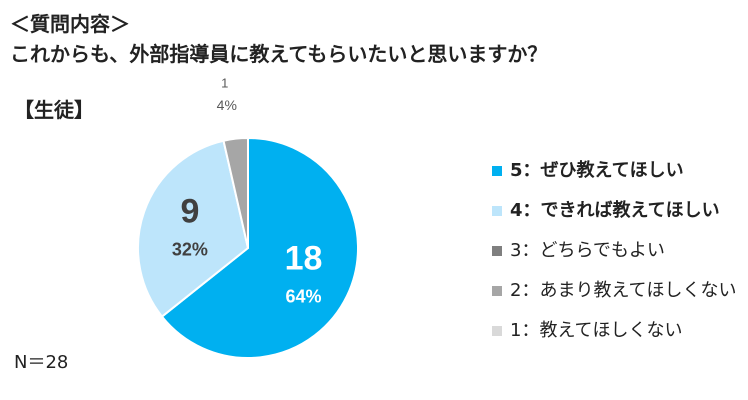 The width and height of the screenshot is (748, 400). Describe the element at coordinates (70, 24) in the screenshot. I see `question-header: ＜質問内容＞` at that location.